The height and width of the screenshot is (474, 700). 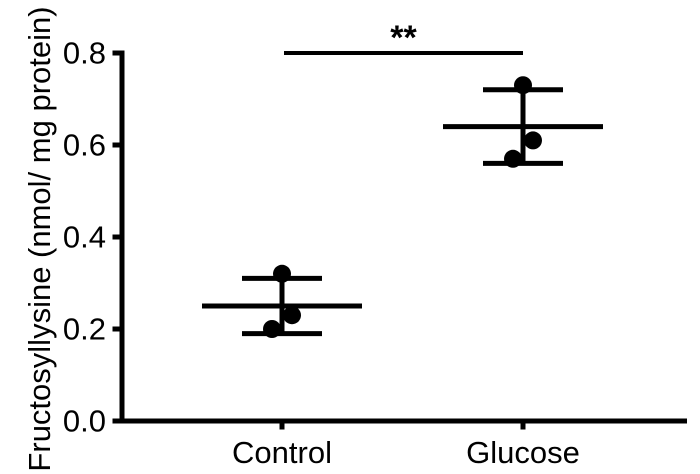 I want to click on x-axis-category-label: Control, so click(x=282, y=452).